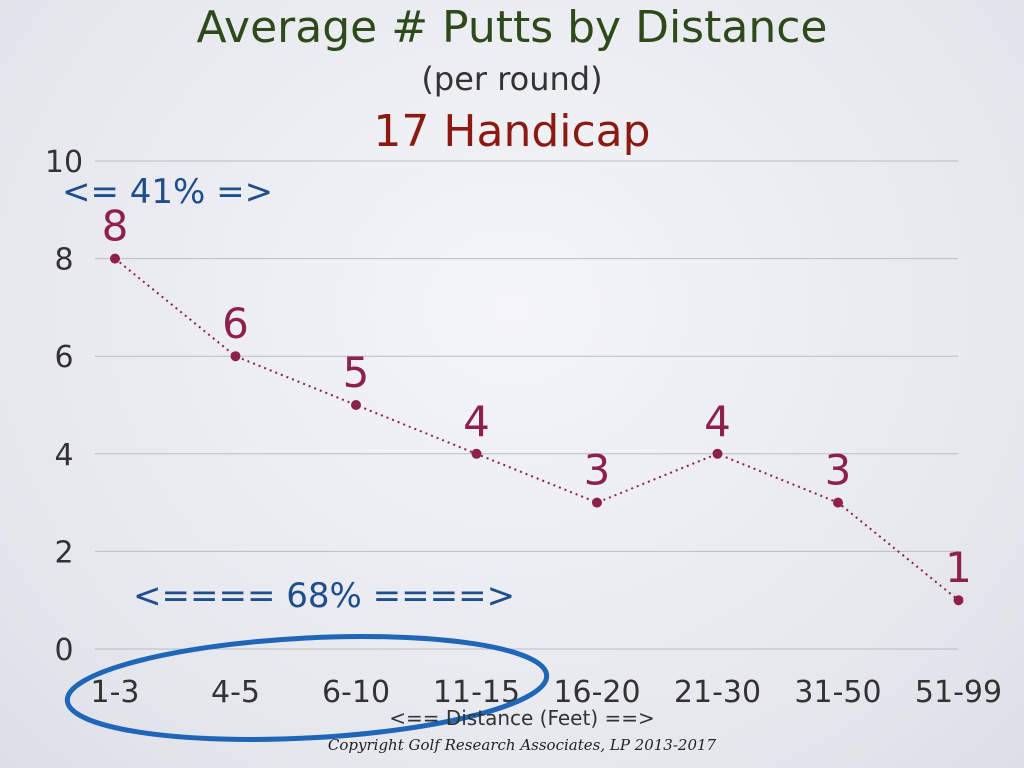  What do you see at coordinates (717, 421) in the screenshot?
I see `data-label-21-30: 4` at bounding box center [717, 421].